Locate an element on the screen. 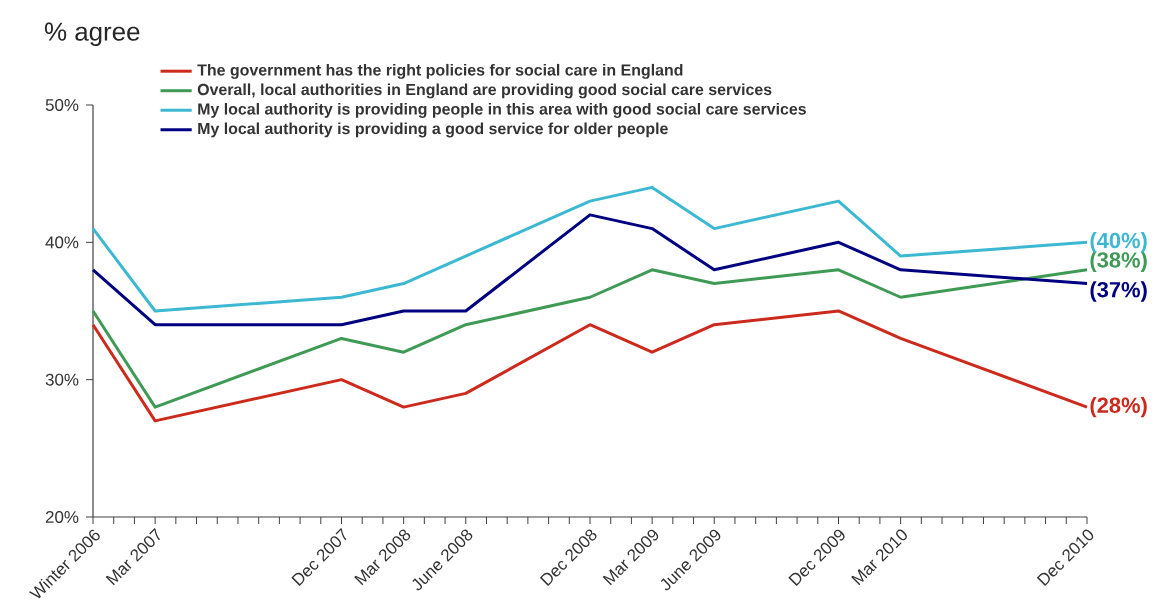 The height and width of the screenshot is (604, 1166). data-label: (40%) is located at coordinates (1118, 242).